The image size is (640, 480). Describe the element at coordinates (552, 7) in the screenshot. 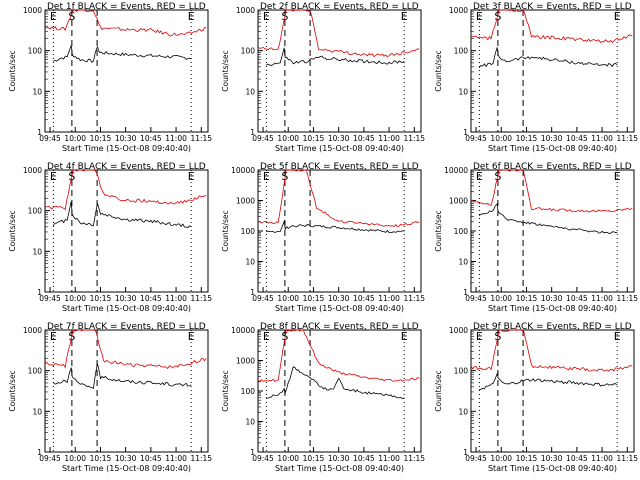

I see `panel-title: Det 3f BLACK = Events, RED = LLD` at that location.